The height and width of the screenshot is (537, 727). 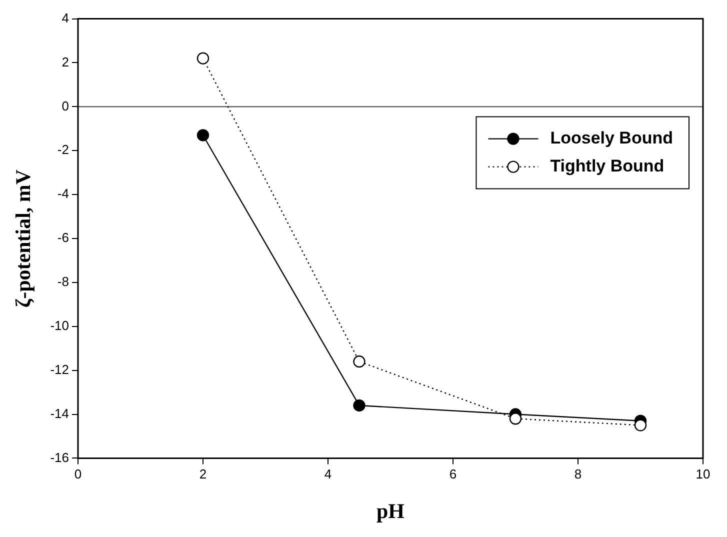 What do you see at coordinates (63, 150) in the screenshot?
I see `y-tick-label: -2` at bounding box center [63, 150].